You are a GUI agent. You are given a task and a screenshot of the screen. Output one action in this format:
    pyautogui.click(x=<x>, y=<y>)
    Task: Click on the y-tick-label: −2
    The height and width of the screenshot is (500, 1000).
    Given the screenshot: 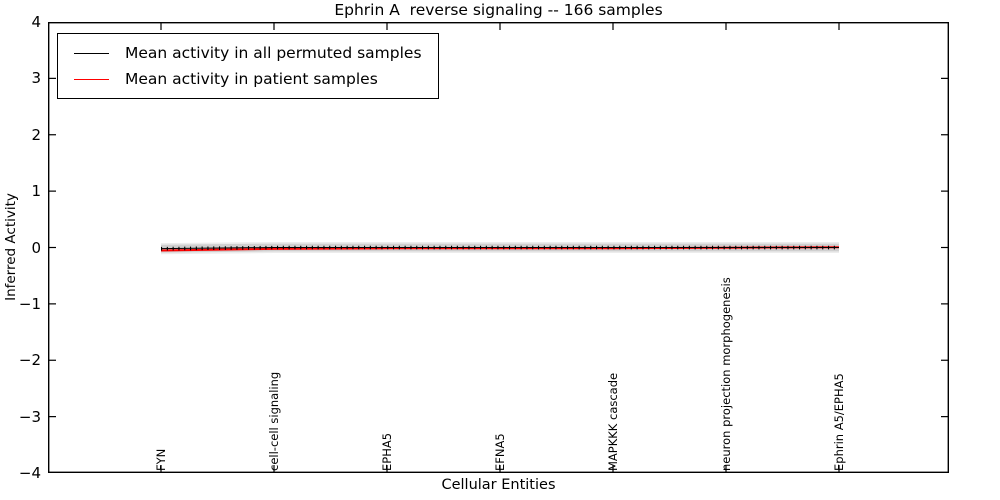 What is the action you would take?
    pyautogui.click(x=29, y=360)
    